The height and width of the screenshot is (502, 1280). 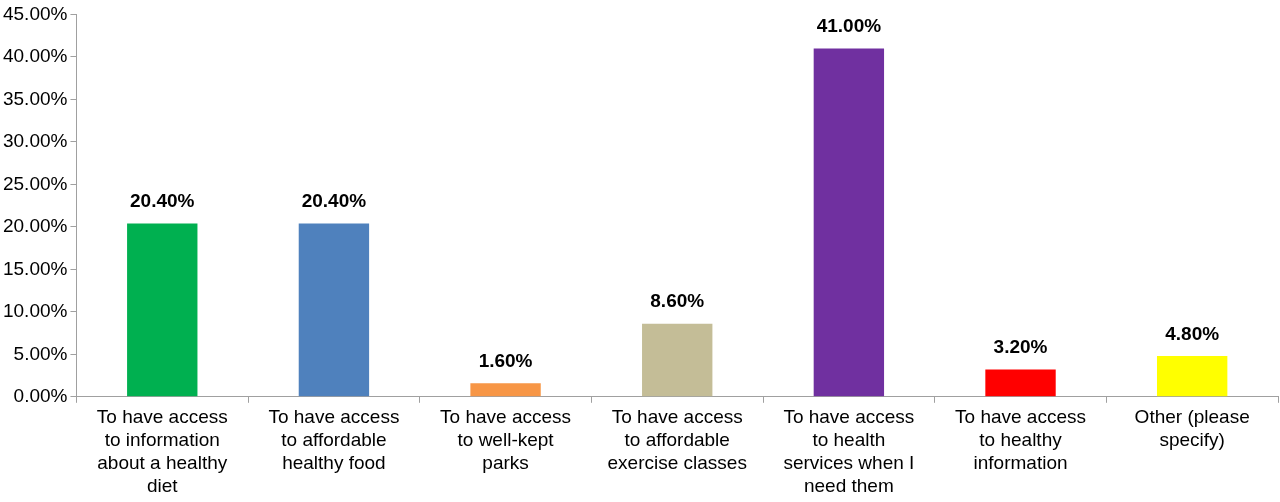 I want to click on y-tick-label: 35.00%, so click(x=35, y=98).